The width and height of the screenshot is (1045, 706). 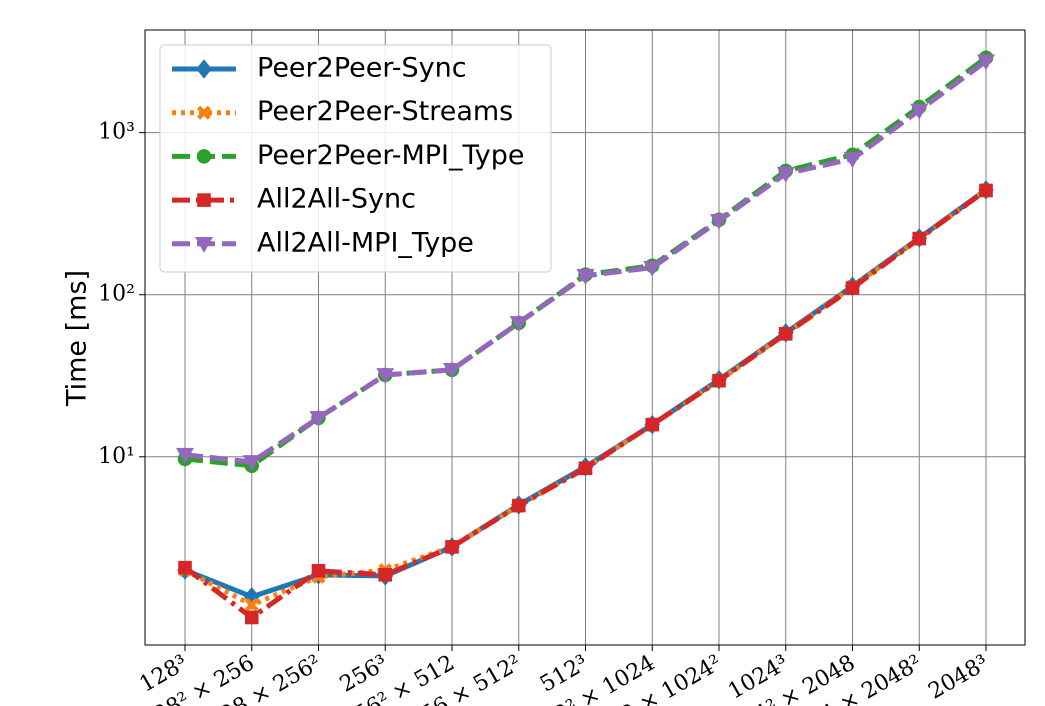 What do you see at coordinates (116, 294) in the screenshot?
I see `y-tick-label: 10²` at bounding box center [116, 294].